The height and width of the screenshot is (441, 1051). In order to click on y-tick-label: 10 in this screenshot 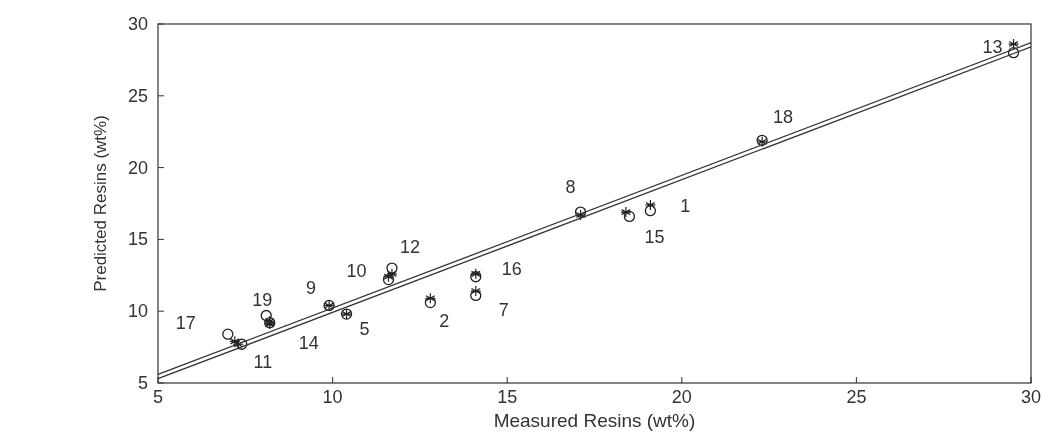, I will do `click(137, 311)`.